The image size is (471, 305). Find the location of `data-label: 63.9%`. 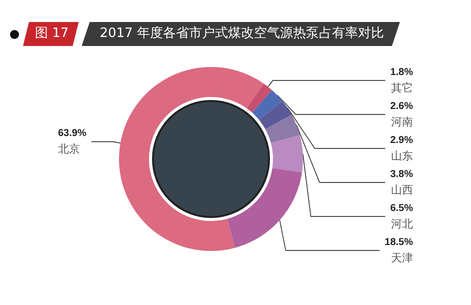

data-label: 63.9% is located at coordinates (72, 134).